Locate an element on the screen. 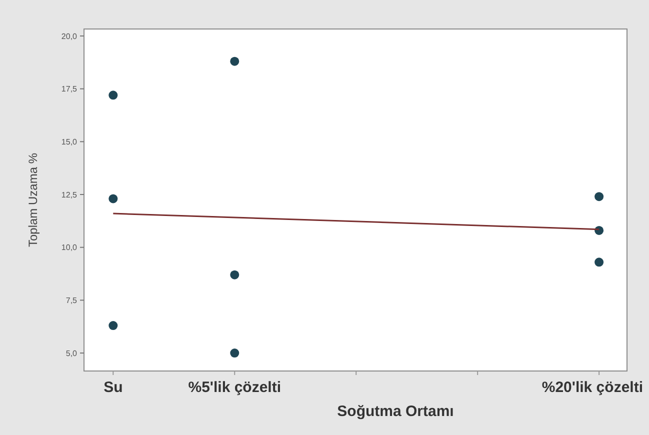 This screenshot has width=649, height=435. x-tick-label: %20'lik çözelti is located at coordinates (592, 387).